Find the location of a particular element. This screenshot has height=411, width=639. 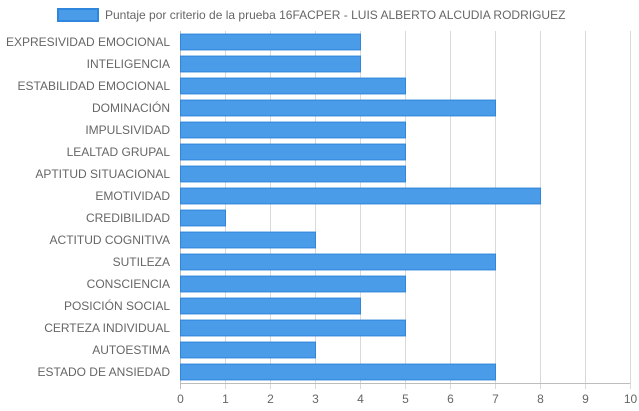

category-label: ESTABILIDAD EMOCIONAL is located at coordinates (94, 86).